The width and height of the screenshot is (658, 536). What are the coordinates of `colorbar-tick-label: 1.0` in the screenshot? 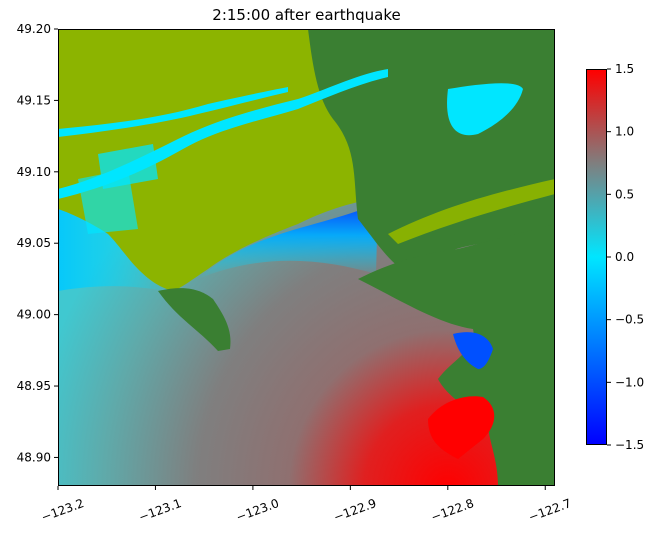 It's located at (624, 132).